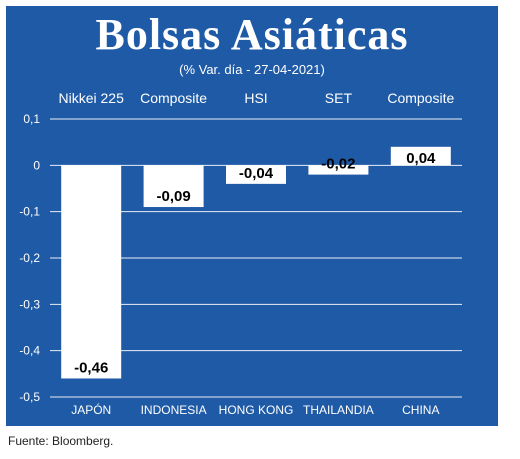 The width and height of the screenshot is (520, 459). What do you see at coordinates (29, 258) in the screenshot?
I see `y-tick-label: -0,2` at bounding box center [29, 258].